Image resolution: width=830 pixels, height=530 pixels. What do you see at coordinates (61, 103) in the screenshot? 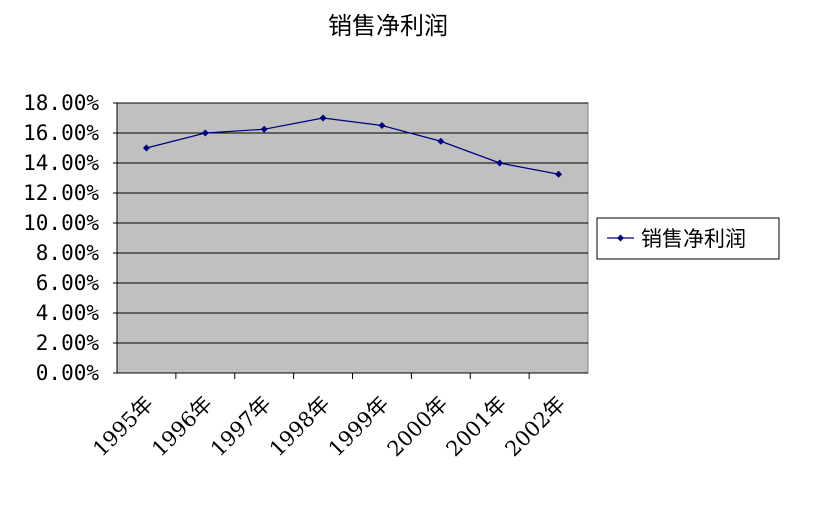
I see `y-tick-label: 18.00%` at bounding box center [61, 103].